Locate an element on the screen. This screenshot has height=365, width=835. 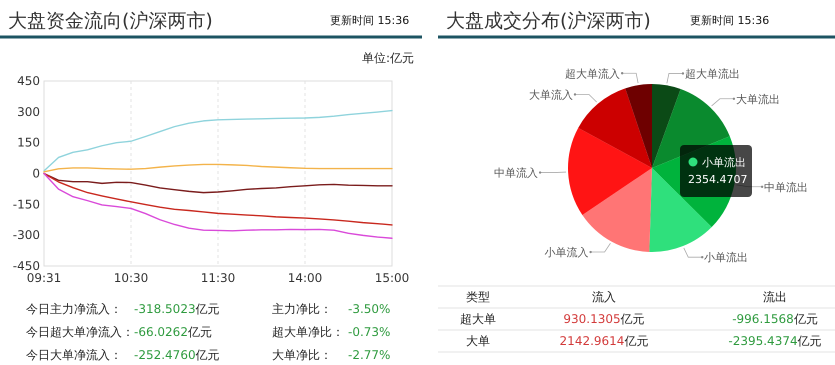
slice-label: 大单流入 is located at coordinates (550, 95).